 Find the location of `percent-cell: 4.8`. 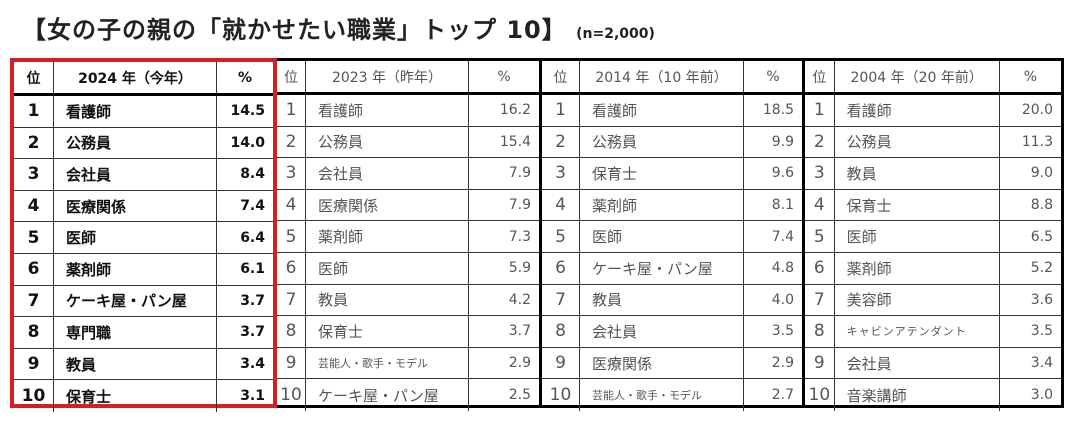

percent-cell: 4.8 is located at coordinates (782, 268).